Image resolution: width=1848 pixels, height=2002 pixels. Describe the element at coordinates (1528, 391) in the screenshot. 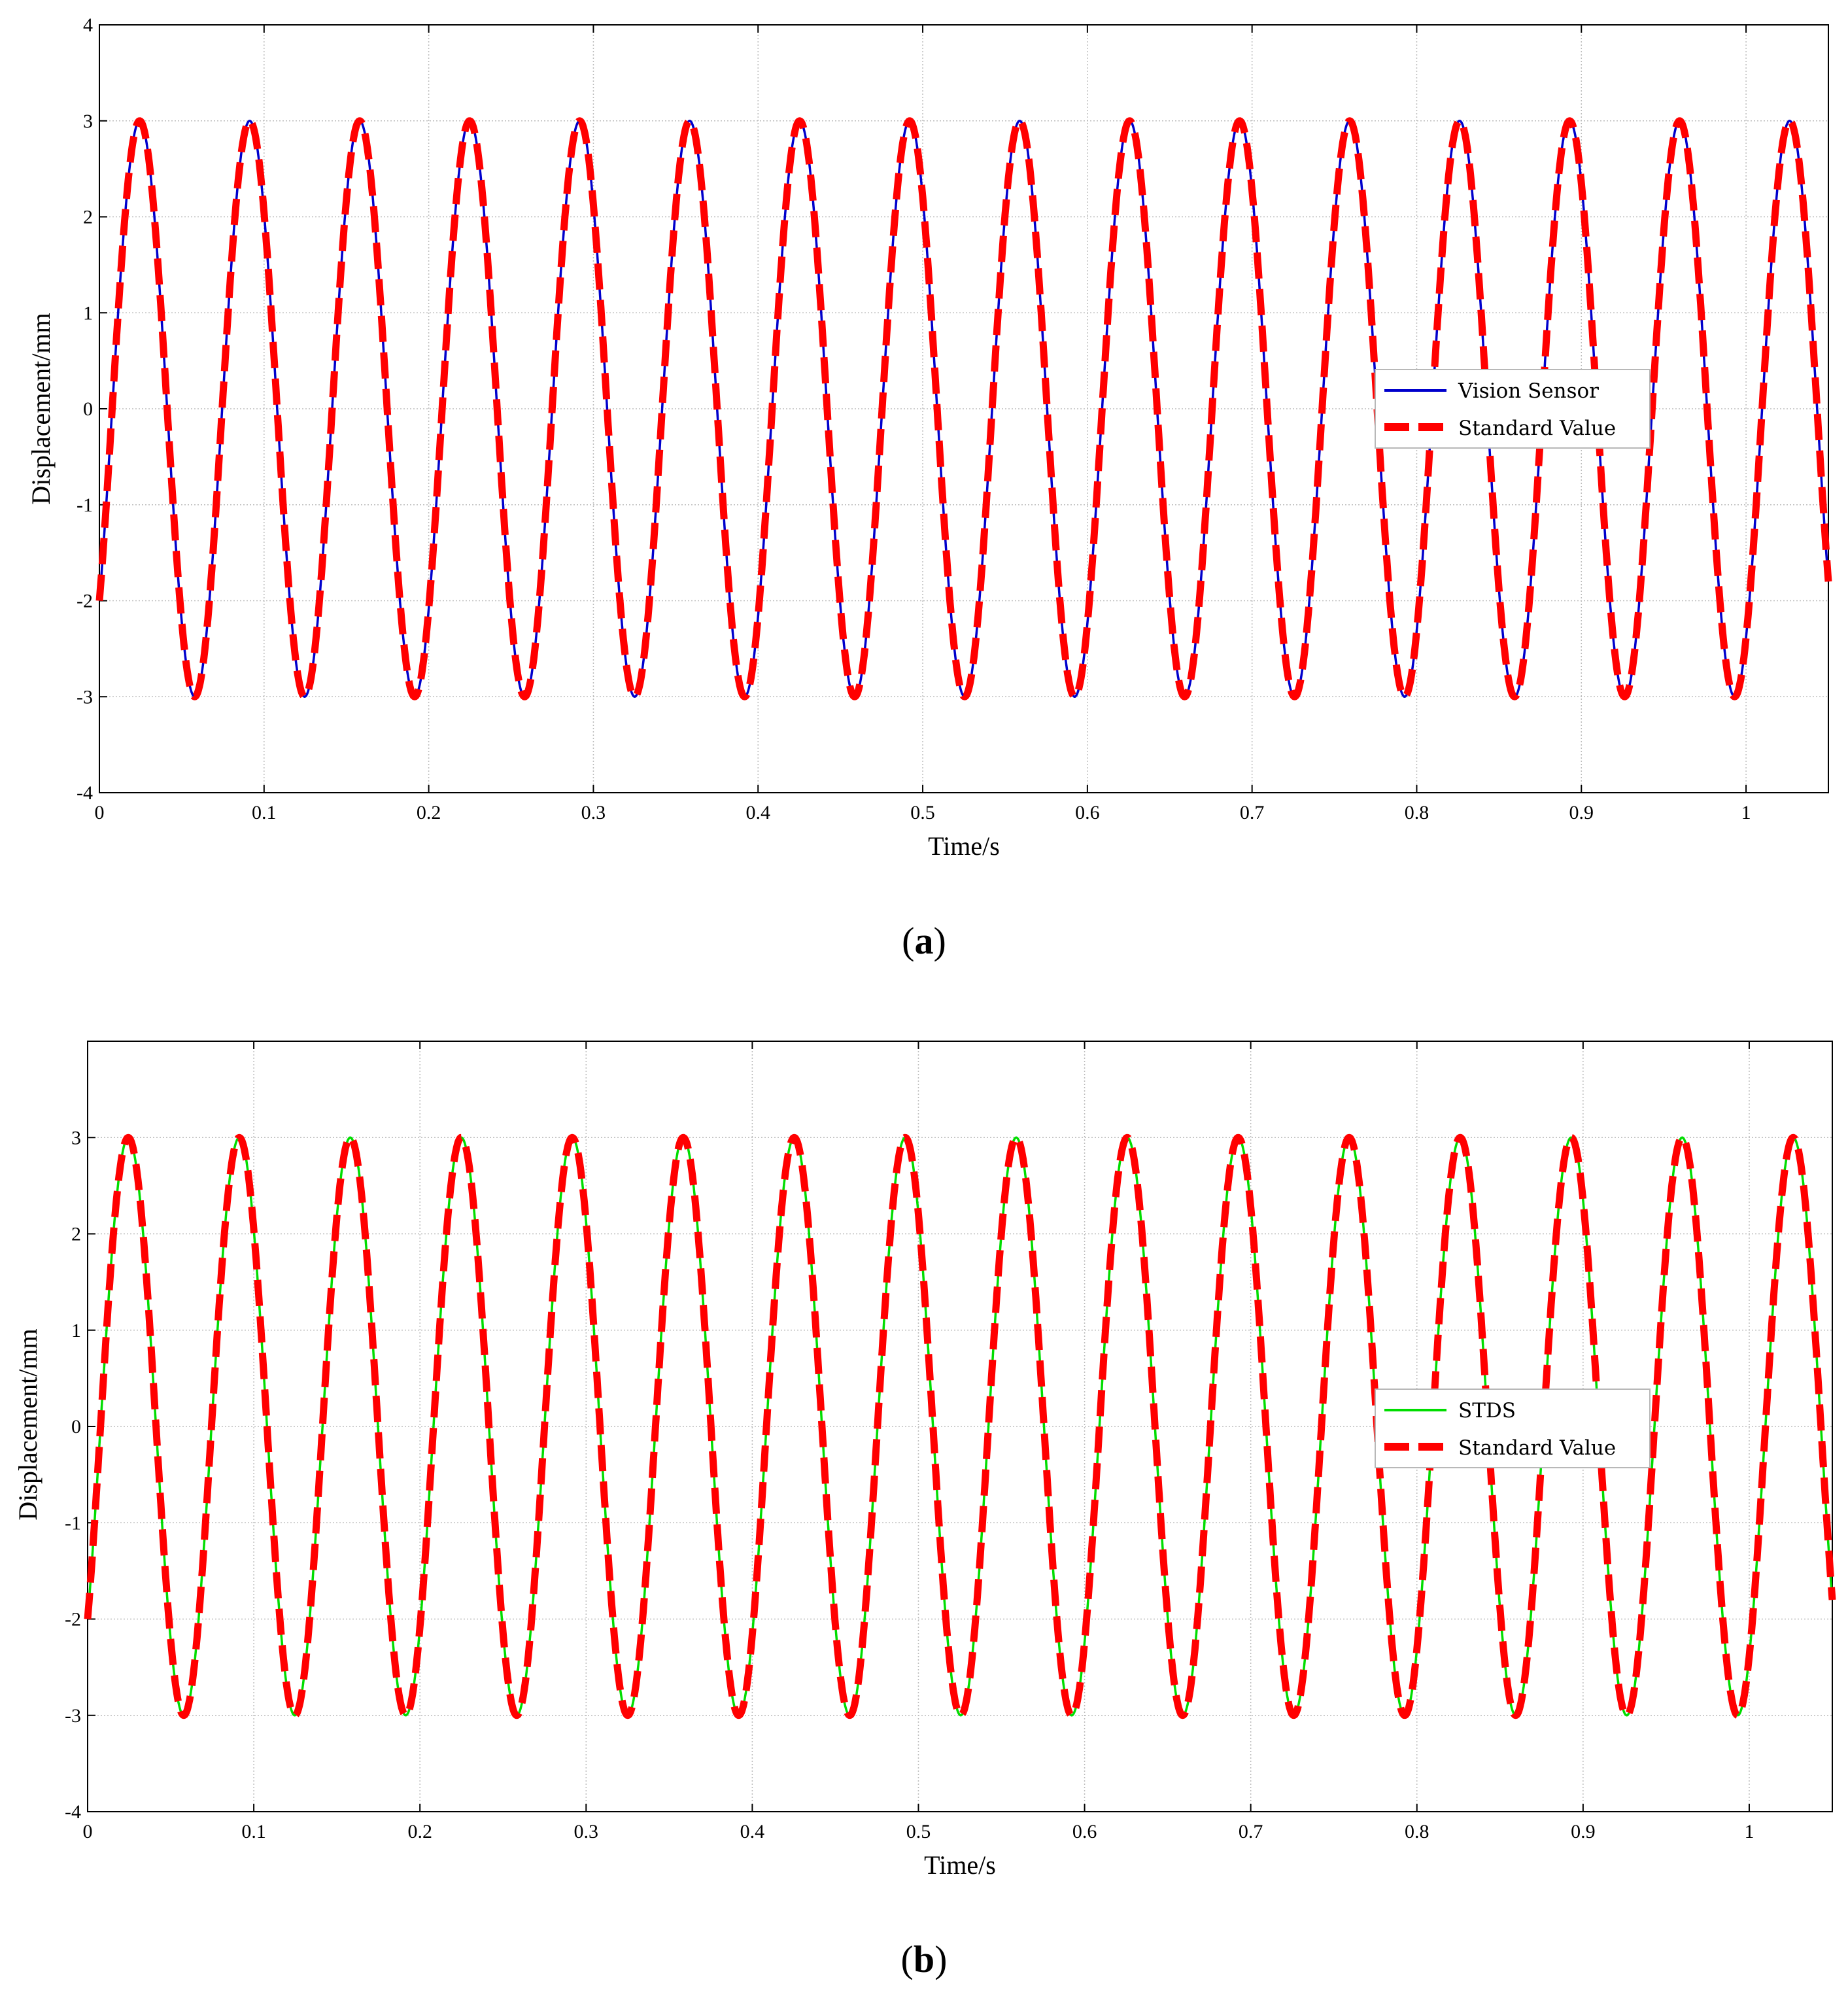

I see `legend-label-vision-sensor: Vision Sensor` at that location.